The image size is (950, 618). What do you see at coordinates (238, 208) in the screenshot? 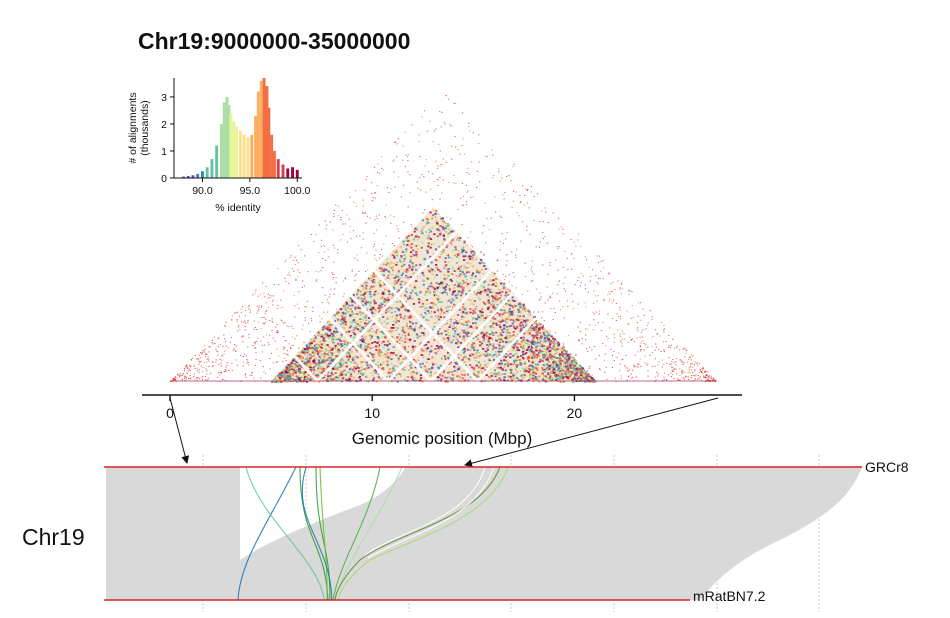
I see `histogram-x-label: % identity` at bounding box center [238, 208].